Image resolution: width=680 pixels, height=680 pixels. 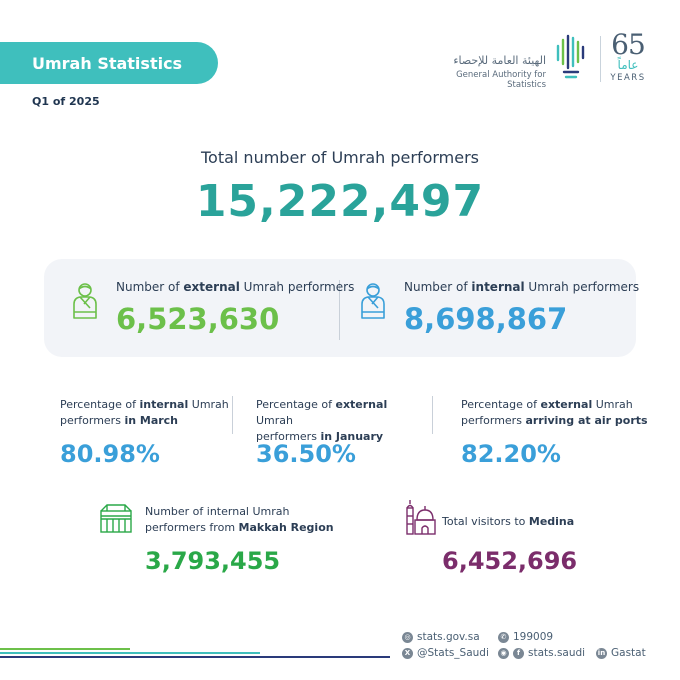 I want to click on total-value: 15,222,497, so click(x=340, y=201).